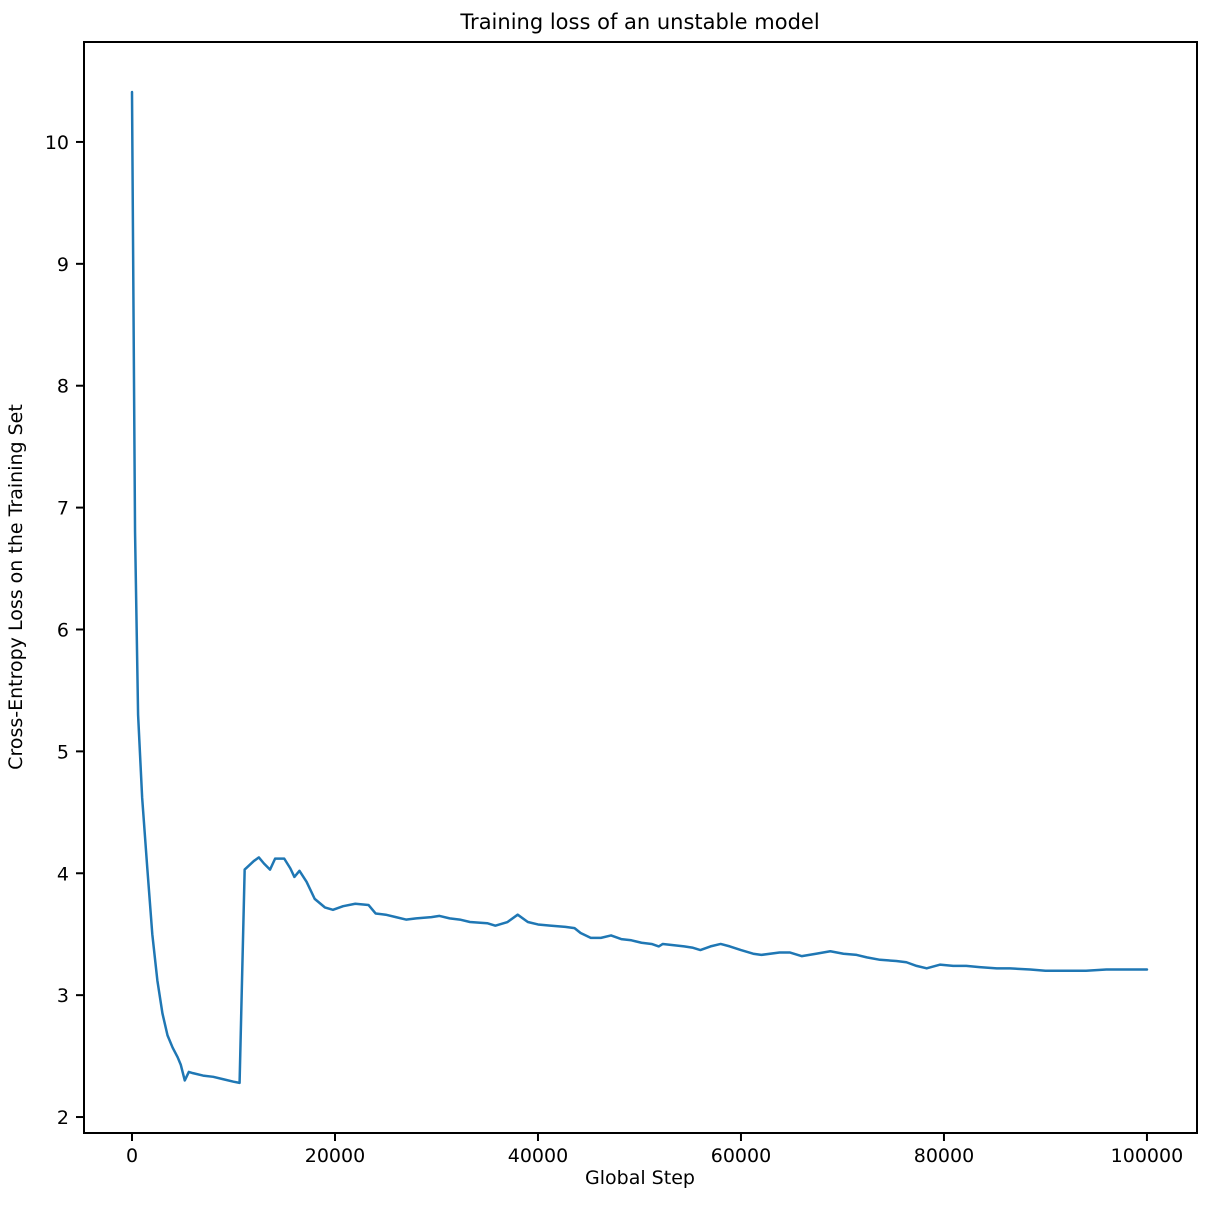 The width and height of the screenshot is (1211, 1207). Describe the element at coordinates (63, 752) in the screenshot. I see `y-tick-label: 5` at that location.